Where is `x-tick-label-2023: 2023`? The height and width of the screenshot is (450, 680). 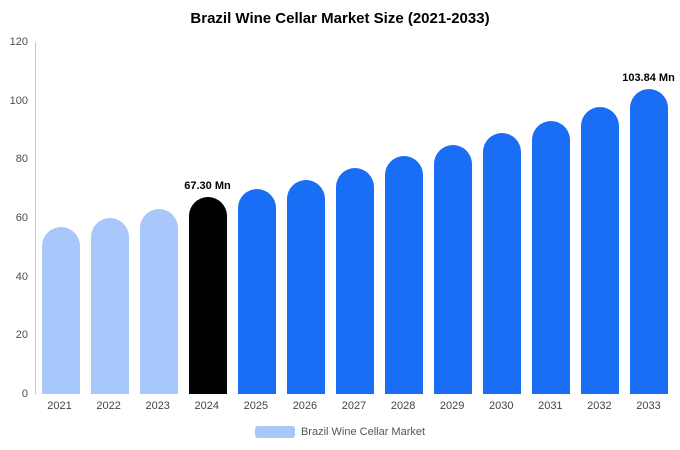
x-tick-label-2023: 2023 is located at coordinates (157, 406).